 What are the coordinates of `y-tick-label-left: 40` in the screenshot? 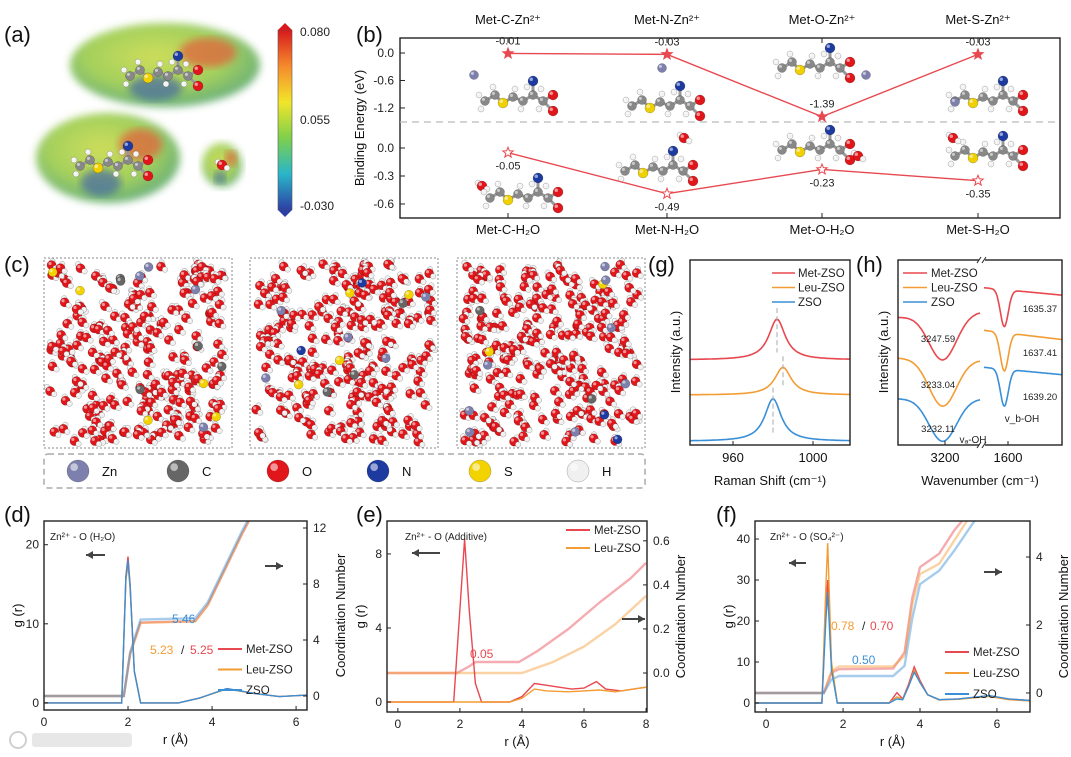 It's located at (744, 539).